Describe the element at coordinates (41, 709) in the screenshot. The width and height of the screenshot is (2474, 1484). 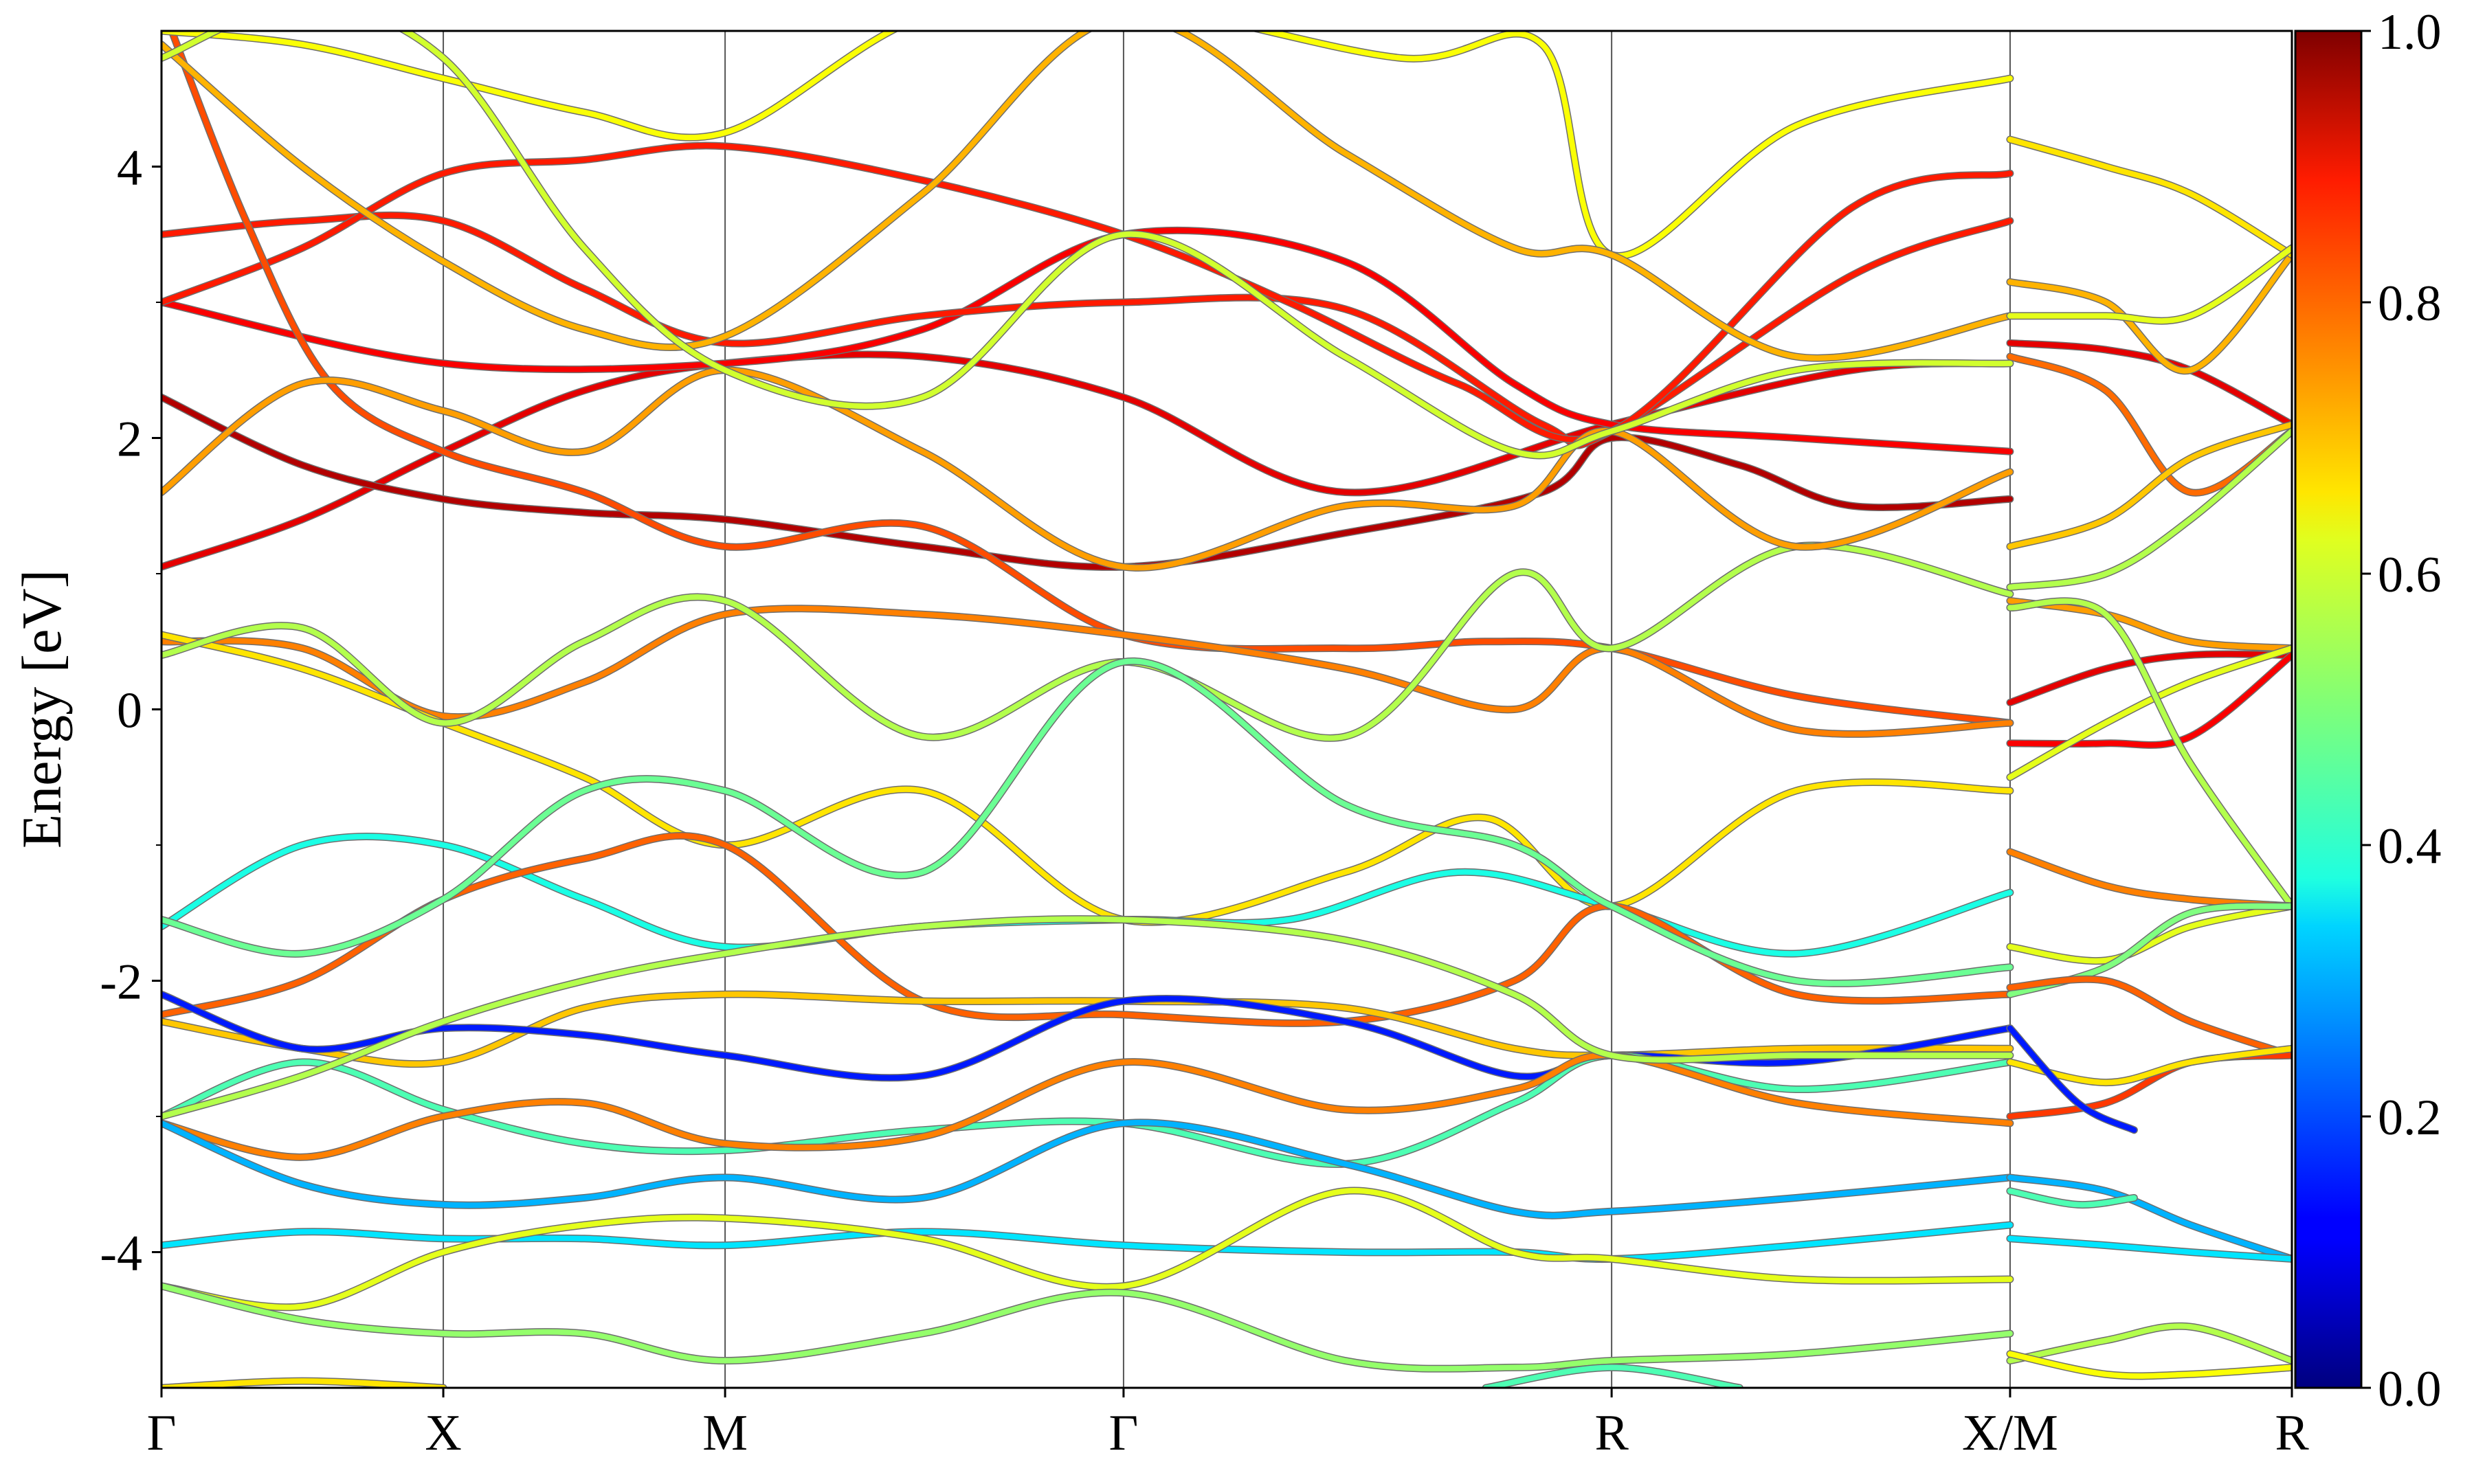
I see `y-axis-title: Energy [eV]` at that location.